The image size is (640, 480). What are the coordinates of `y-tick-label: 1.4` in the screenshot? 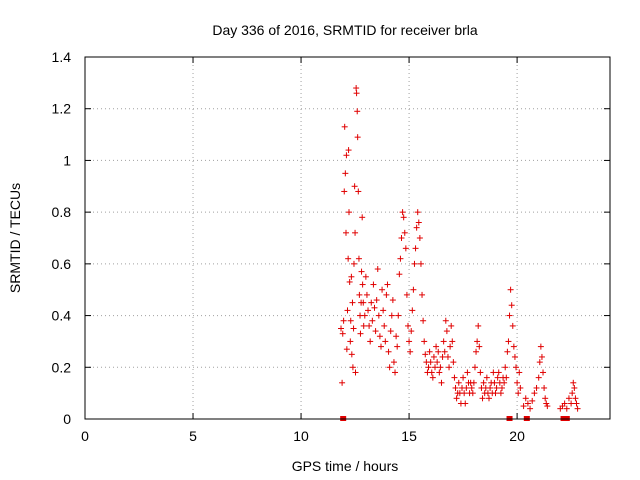 It's located at (62, 57).